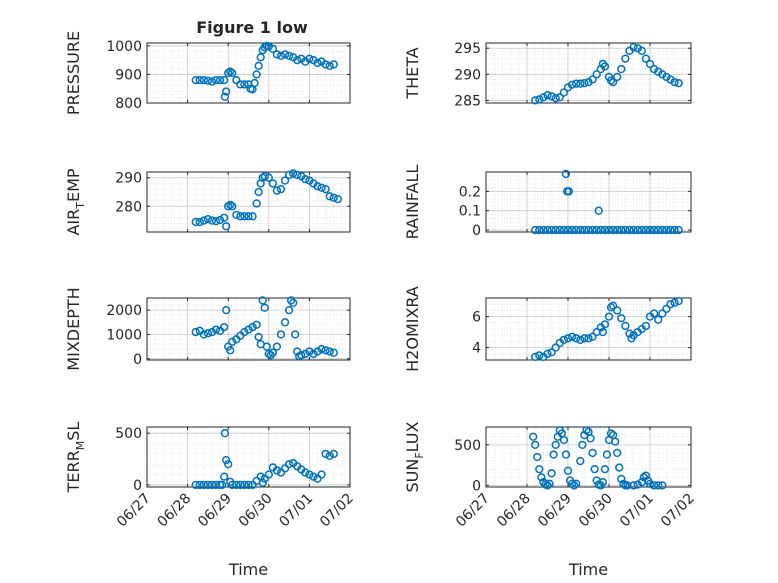  I want to click on y-tick-label: 0, so click(137, 486).